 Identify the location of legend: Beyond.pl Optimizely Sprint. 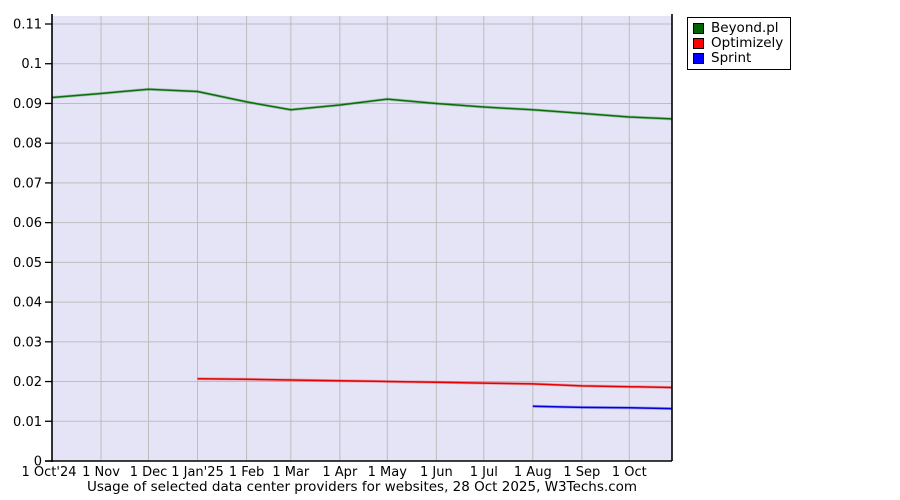
(739, 43).